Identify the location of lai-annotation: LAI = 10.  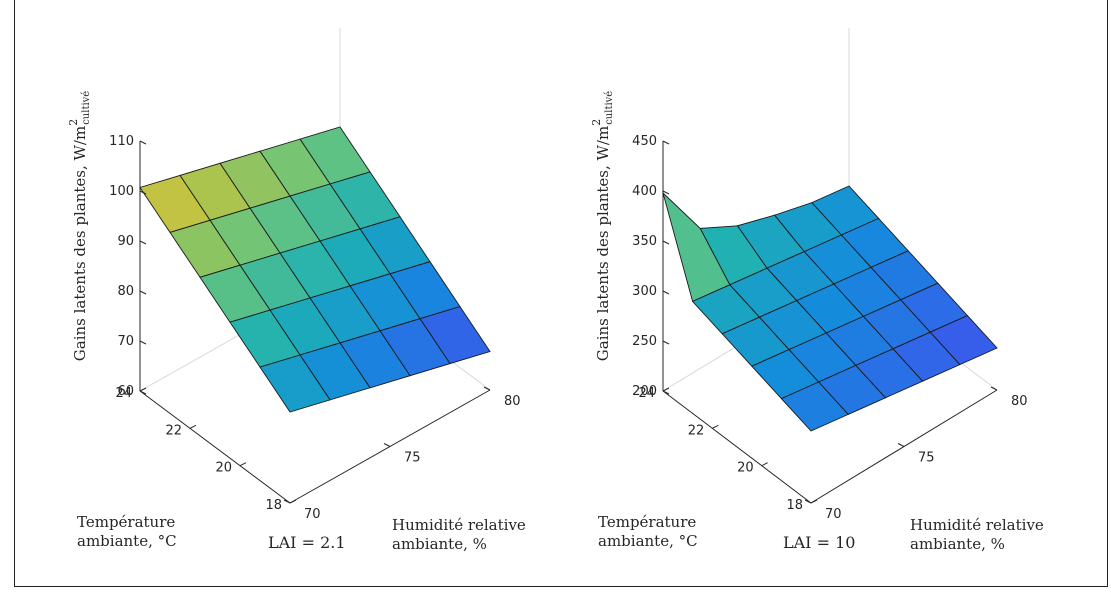
(819, 542).